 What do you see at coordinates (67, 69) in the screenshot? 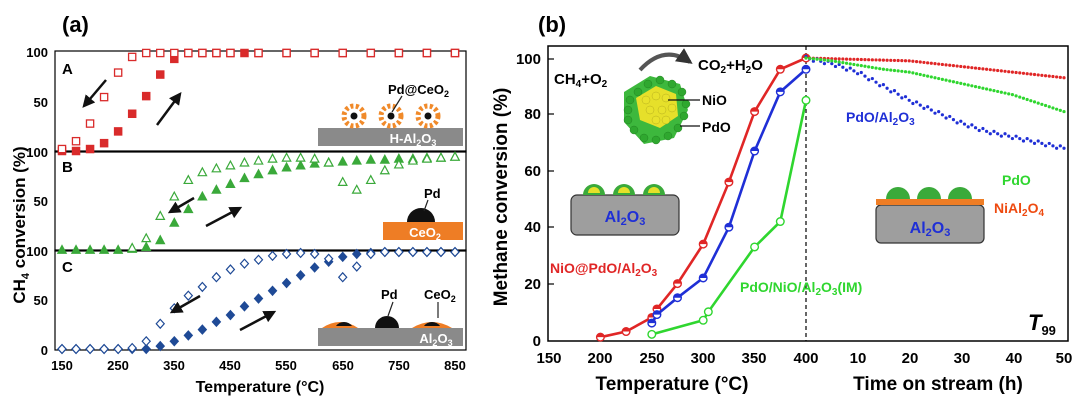
I see `subpanel-a-letter: A` at bounding box center [67, 69].